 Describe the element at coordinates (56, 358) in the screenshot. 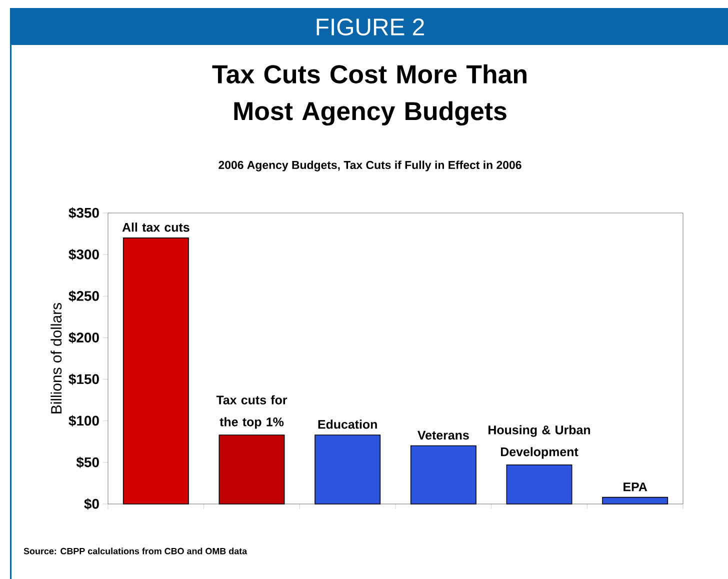

I see `y-axis-title: Billions of dollars` at that location.